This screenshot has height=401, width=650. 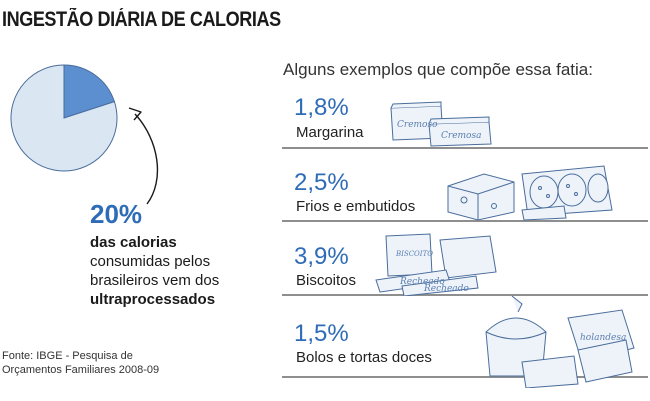 I want to click on calorie-pie-chart, so click(x=64, y=118).